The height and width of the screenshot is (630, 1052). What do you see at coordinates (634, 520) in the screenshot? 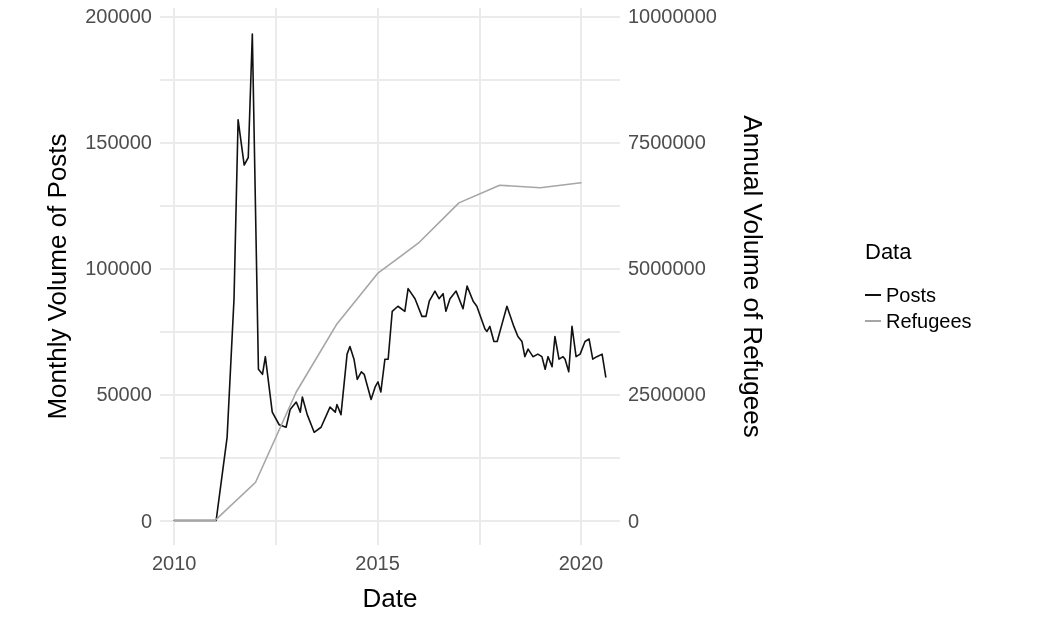
I see `y2-tick-label: 0` at bounding box center [634, 520].